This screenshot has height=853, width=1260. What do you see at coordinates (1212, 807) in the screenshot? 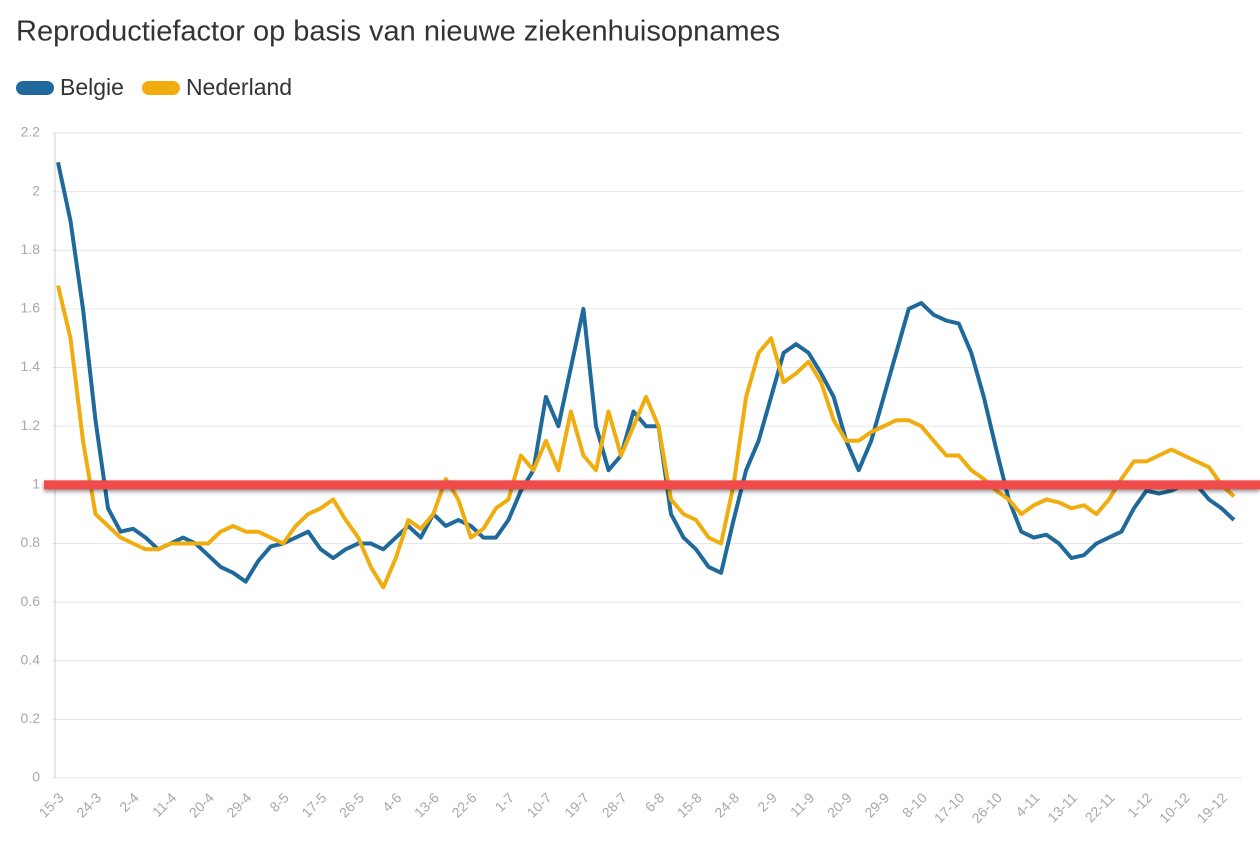
I see `x-tick-label: 19-12` at bounding box center [1212, 807].